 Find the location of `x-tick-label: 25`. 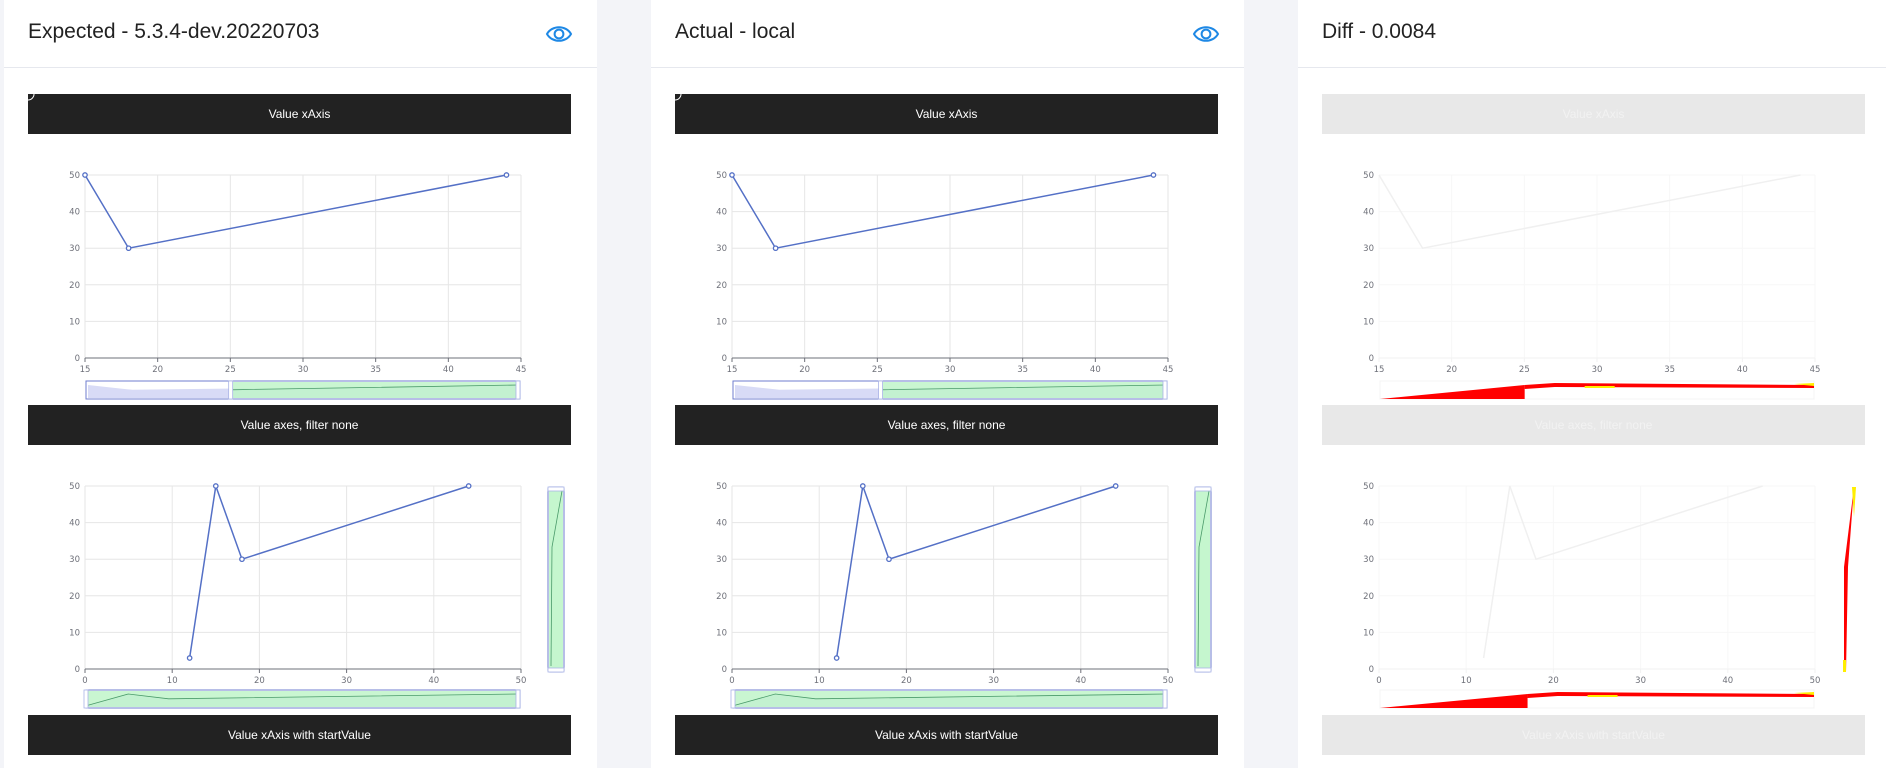

x-tick-label: 25 is located at coordinates (877, 370).